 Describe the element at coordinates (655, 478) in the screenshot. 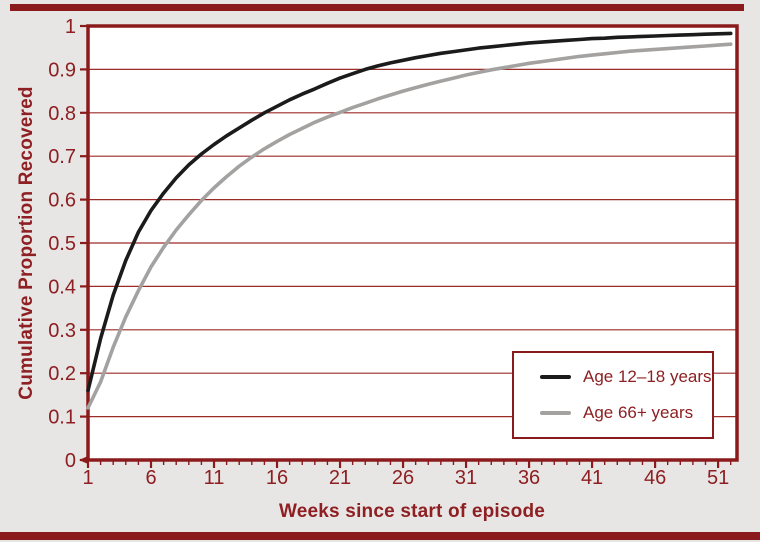

I see `x-tick-label: 46` at that location.